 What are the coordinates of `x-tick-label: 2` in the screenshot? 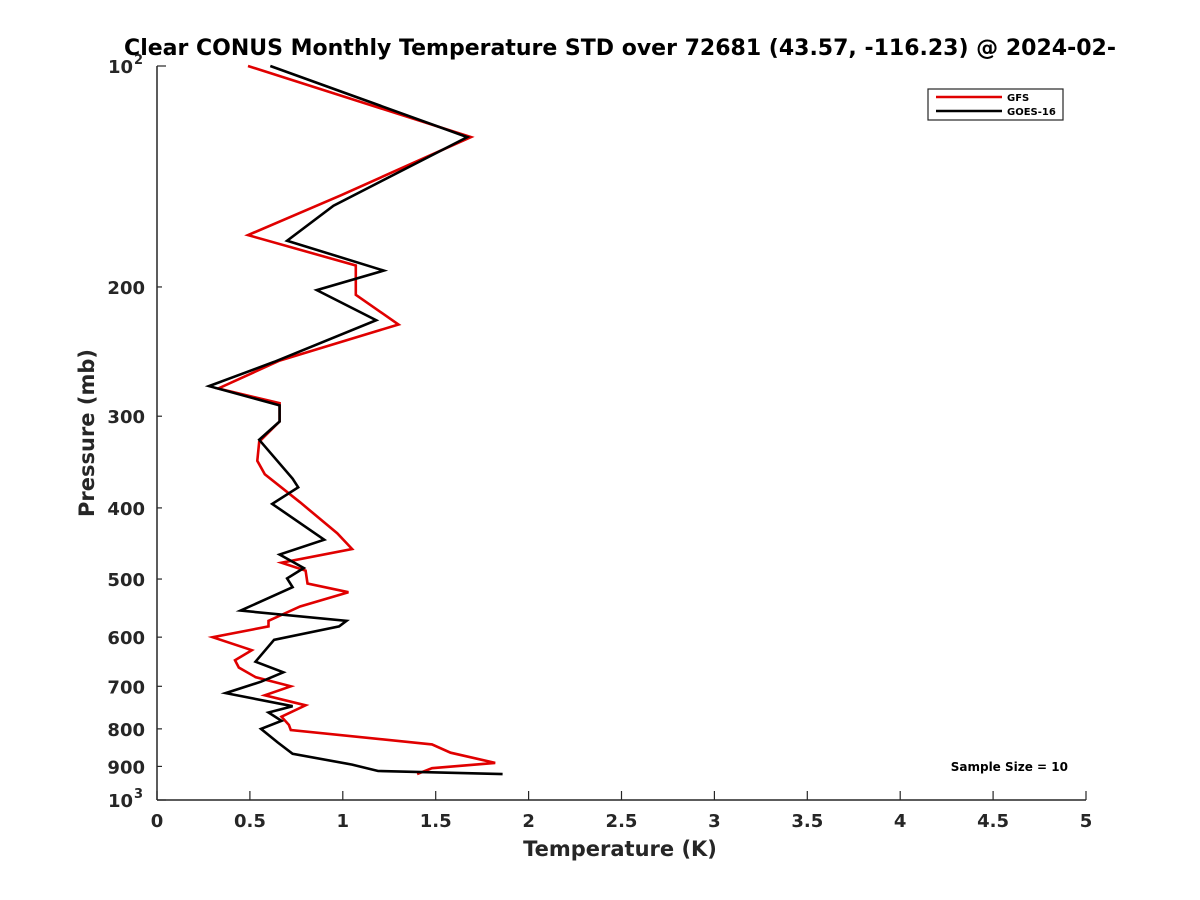 It's located at (528, 821).